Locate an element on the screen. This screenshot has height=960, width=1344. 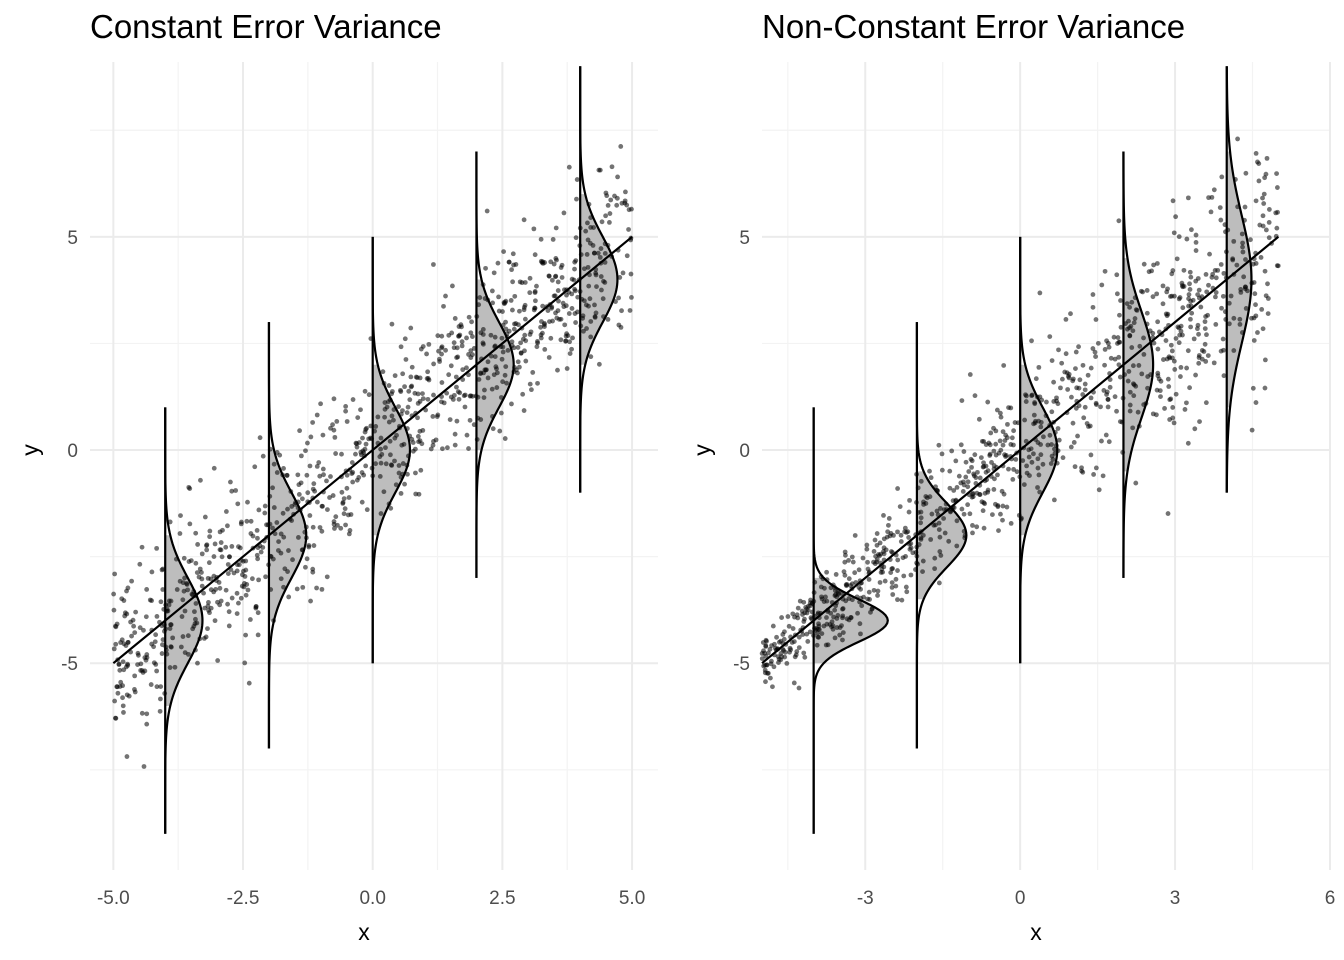
y-tick-label: -5 is located at coordinates (69, 664).